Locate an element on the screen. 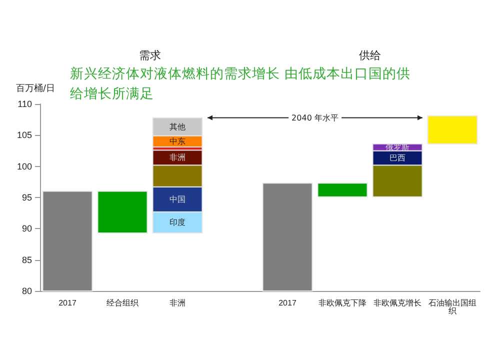 The image size is (500, 362). x-tick-label: 非欧佩克下降 is located at coordinates (342, 303).